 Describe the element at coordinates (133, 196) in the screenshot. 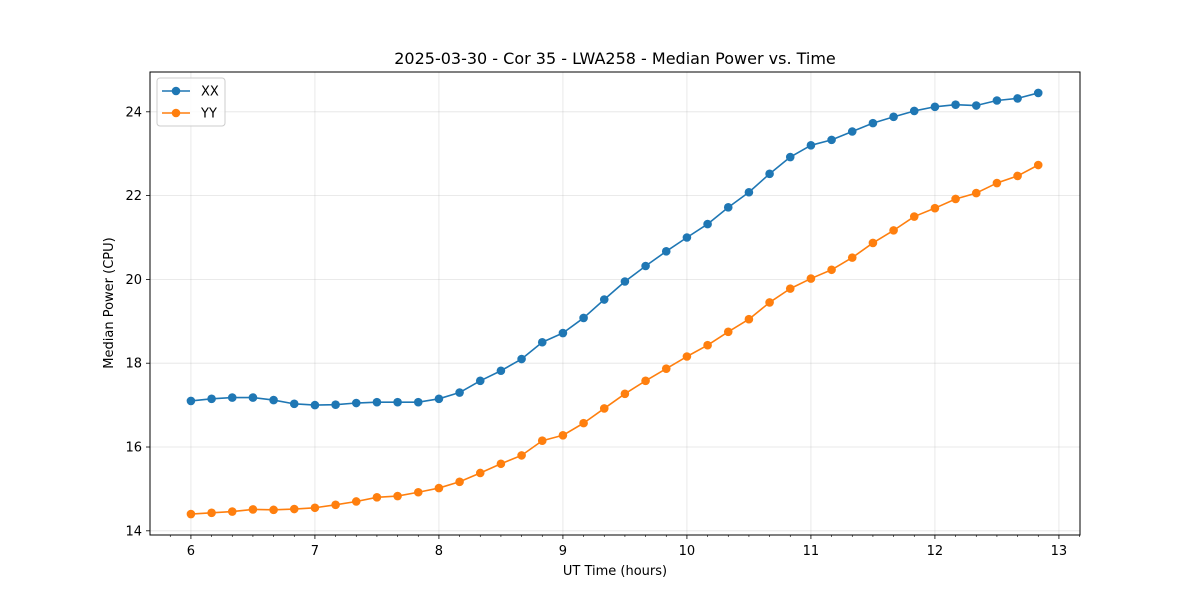

I see `y-tick-label: 22` at that location.